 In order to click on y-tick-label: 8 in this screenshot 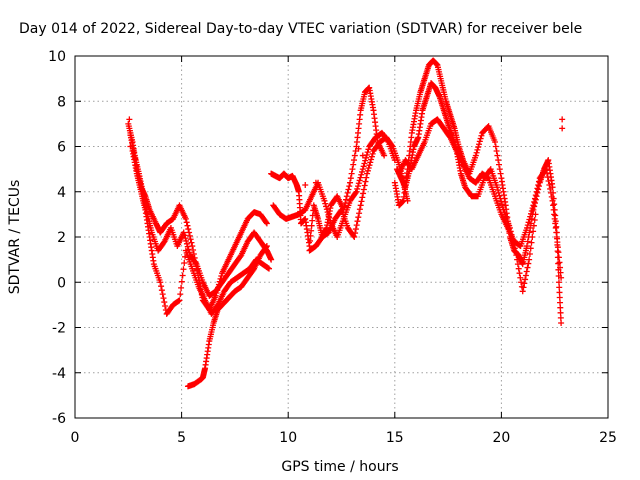, I will do `click(61, 102)`.